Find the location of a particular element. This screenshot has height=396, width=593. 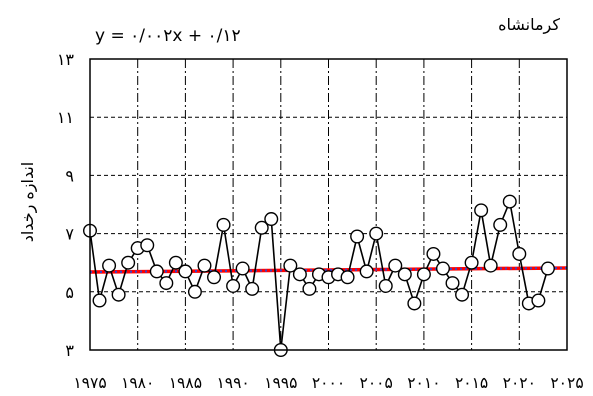

y-tick-label: ۱۱ is located at coordinates (65, 117).